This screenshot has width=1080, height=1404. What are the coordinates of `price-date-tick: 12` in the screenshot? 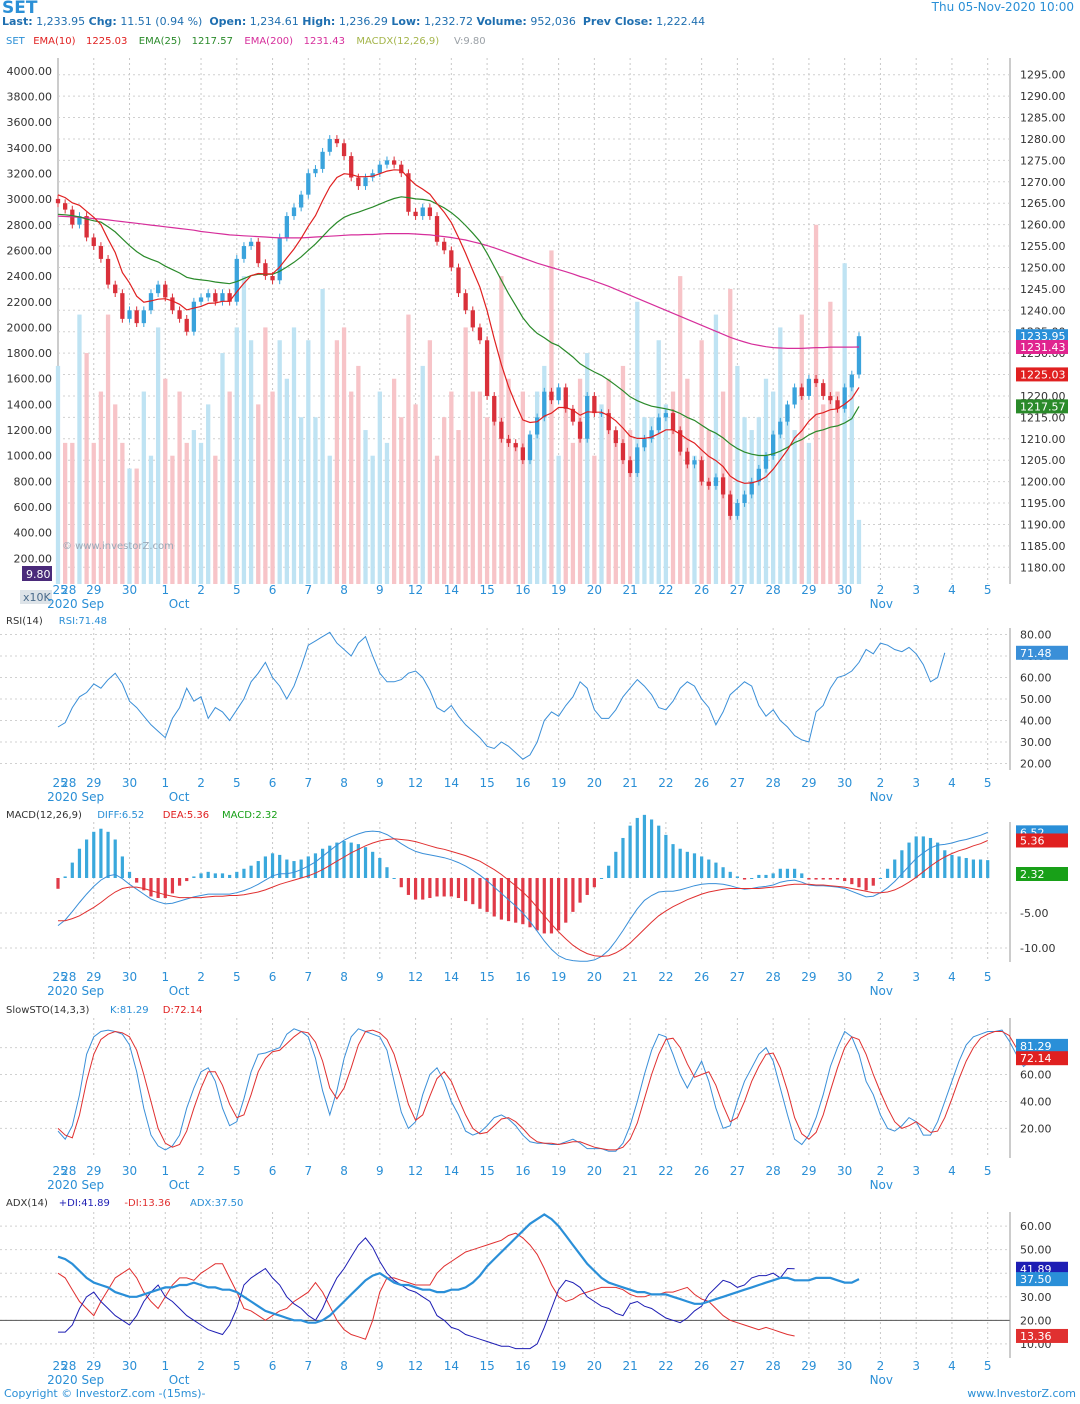 It's located at (415, 590).